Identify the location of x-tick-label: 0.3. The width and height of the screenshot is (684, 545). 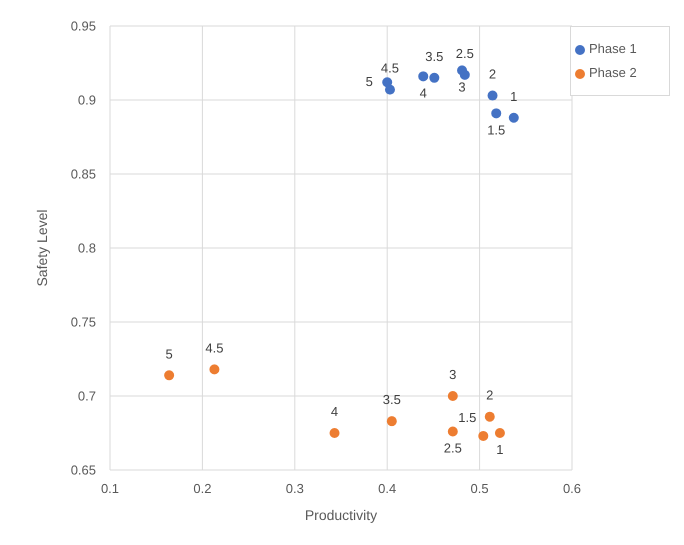
(295, 488).